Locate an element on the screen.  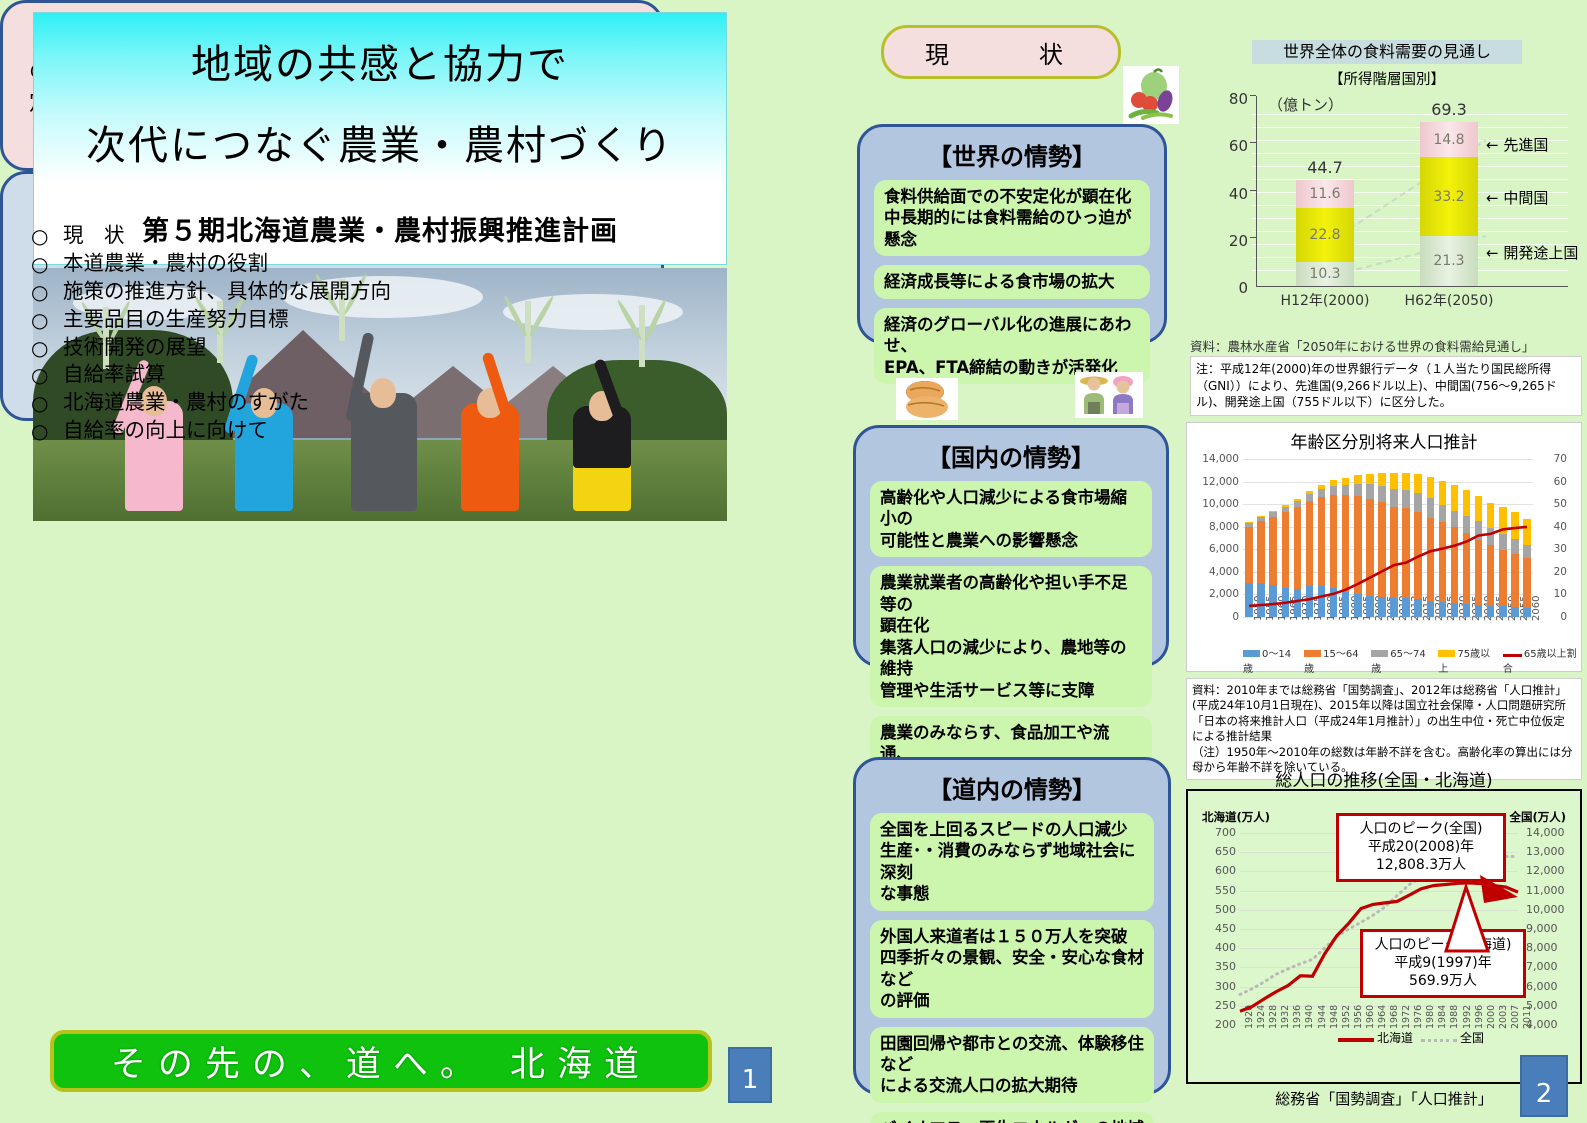
chart3-ytick-left: 200 is located at coordinates (1225, 1024).